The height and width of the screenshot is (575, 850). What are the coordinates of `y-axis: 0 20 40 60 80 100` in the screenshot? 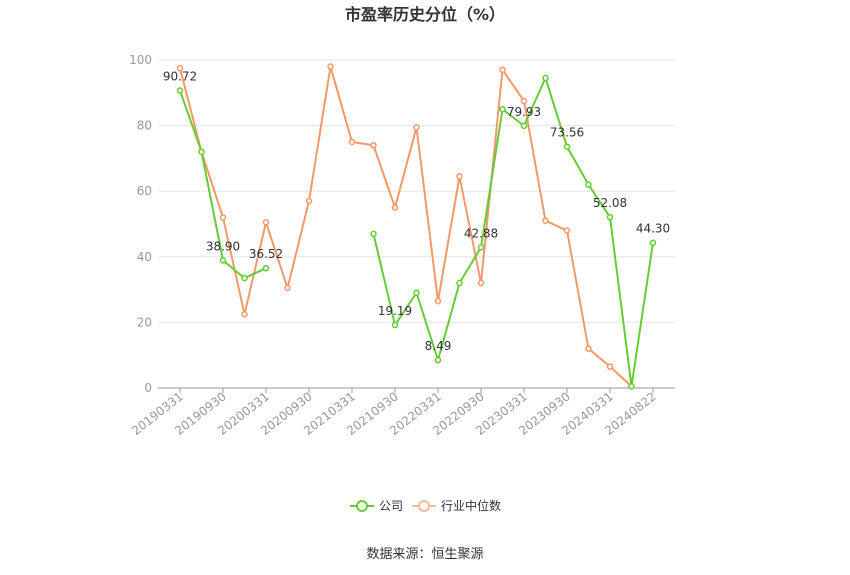 It's located at (140, 224).